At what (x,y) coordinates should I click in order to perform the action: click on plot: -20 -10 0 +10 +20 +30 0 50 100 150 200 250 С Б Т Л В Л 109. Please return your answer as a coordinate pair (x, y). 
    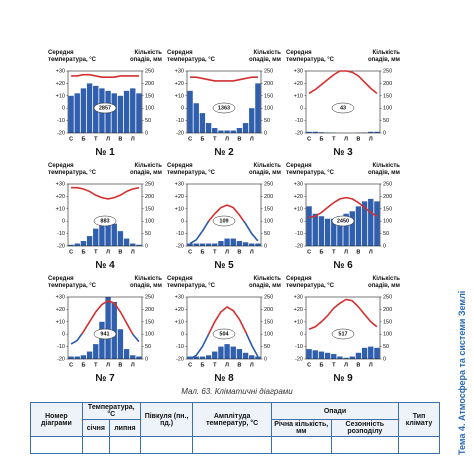
    Looking at the image, I should click on (224, 218).